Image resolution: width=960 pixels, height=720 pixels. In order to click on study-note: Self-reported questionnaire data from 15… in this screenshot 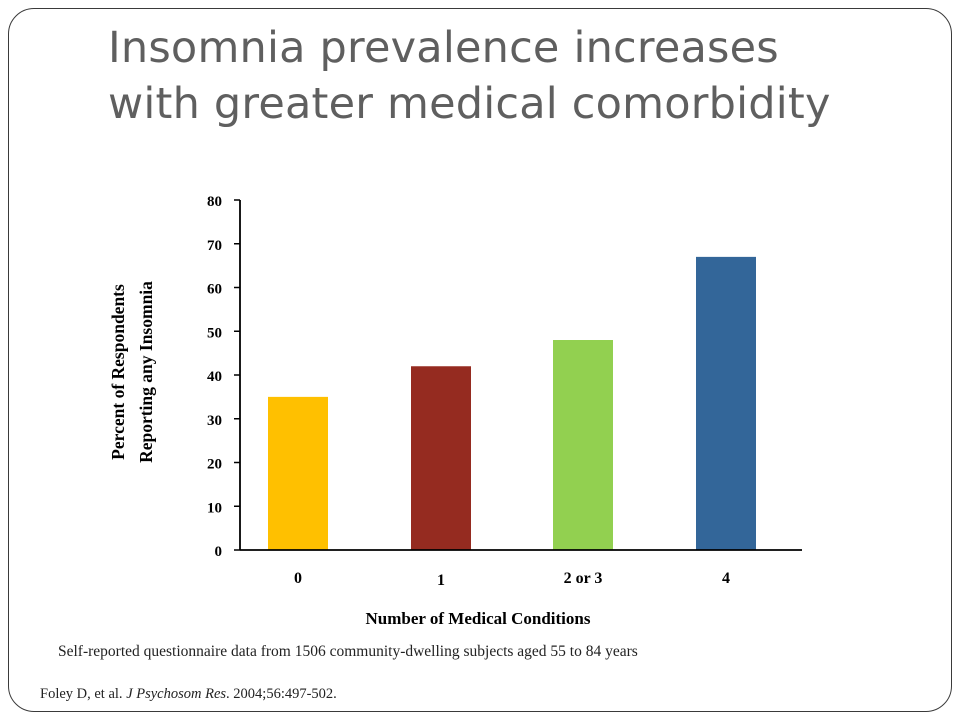, I will do `click(348, 651)`.